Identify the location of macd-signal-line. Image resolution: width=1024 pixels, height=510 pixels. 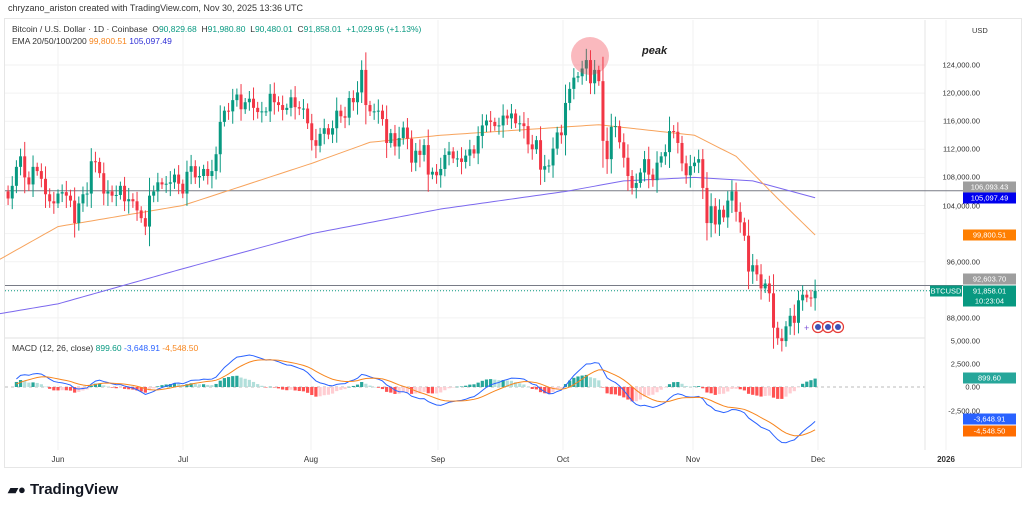
(416, 398).